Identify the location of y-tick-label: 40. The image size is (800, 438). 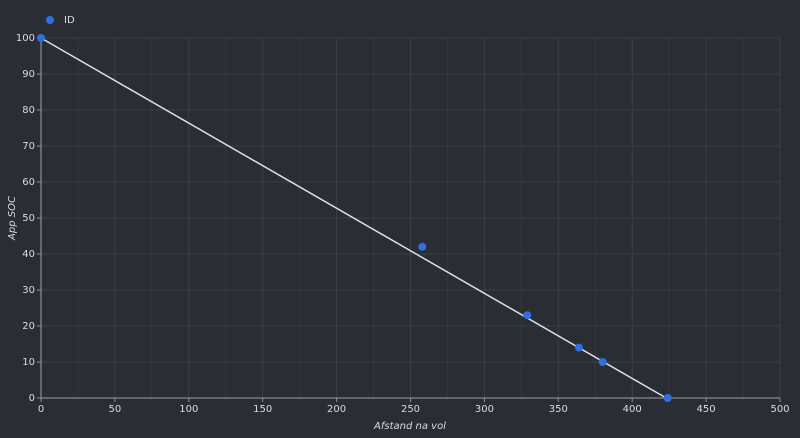
(28, 254).